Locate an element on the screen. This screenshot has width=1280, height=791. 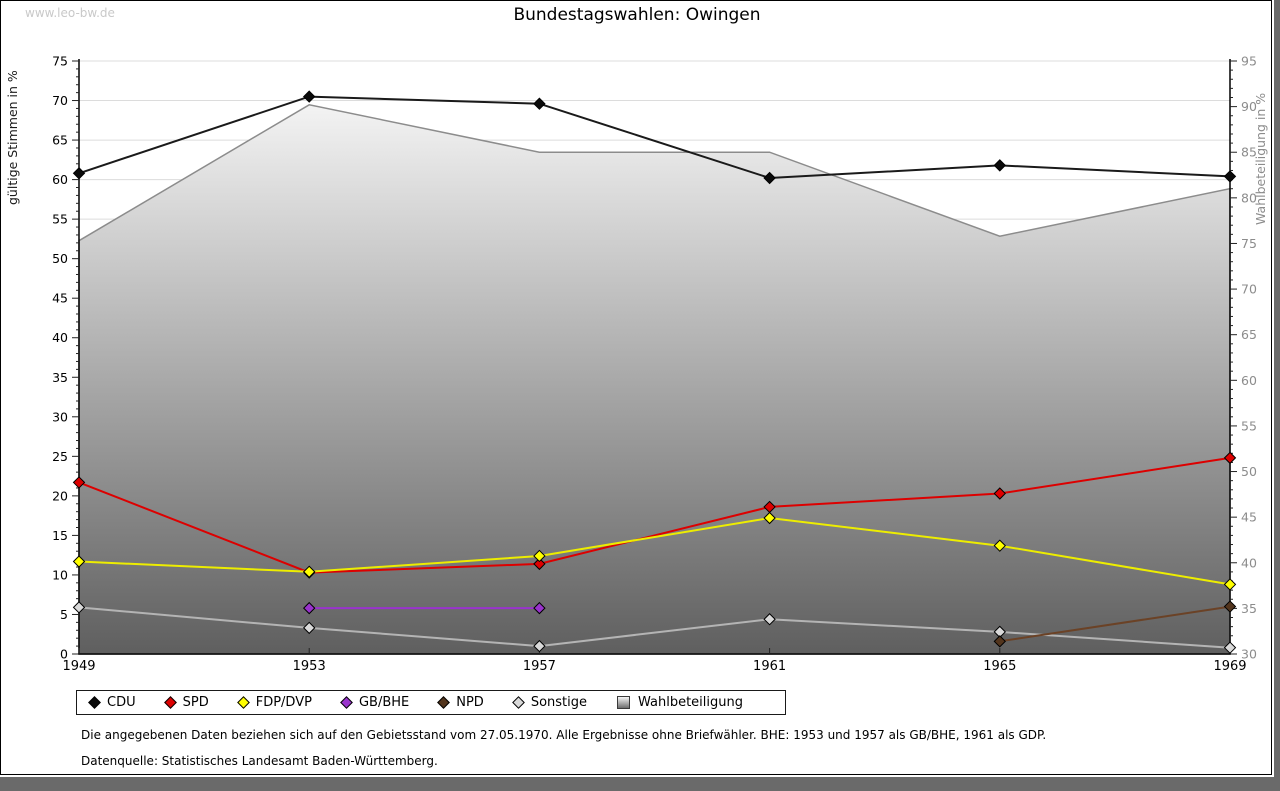
right-tick-label: 55 is located at coordinates (1249, 425).